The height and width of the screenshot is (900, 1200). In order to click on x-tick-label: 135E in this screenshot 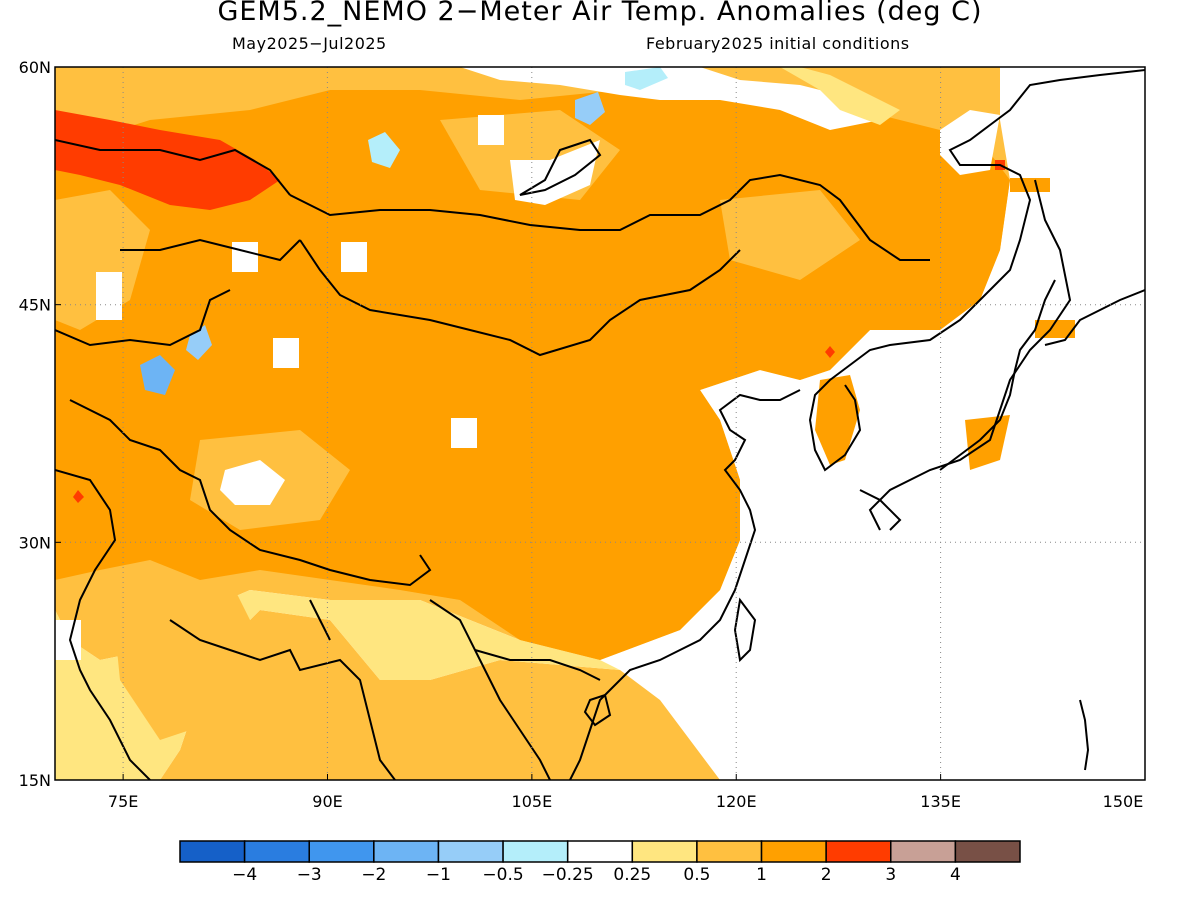, I will do `click(940, 801)`.